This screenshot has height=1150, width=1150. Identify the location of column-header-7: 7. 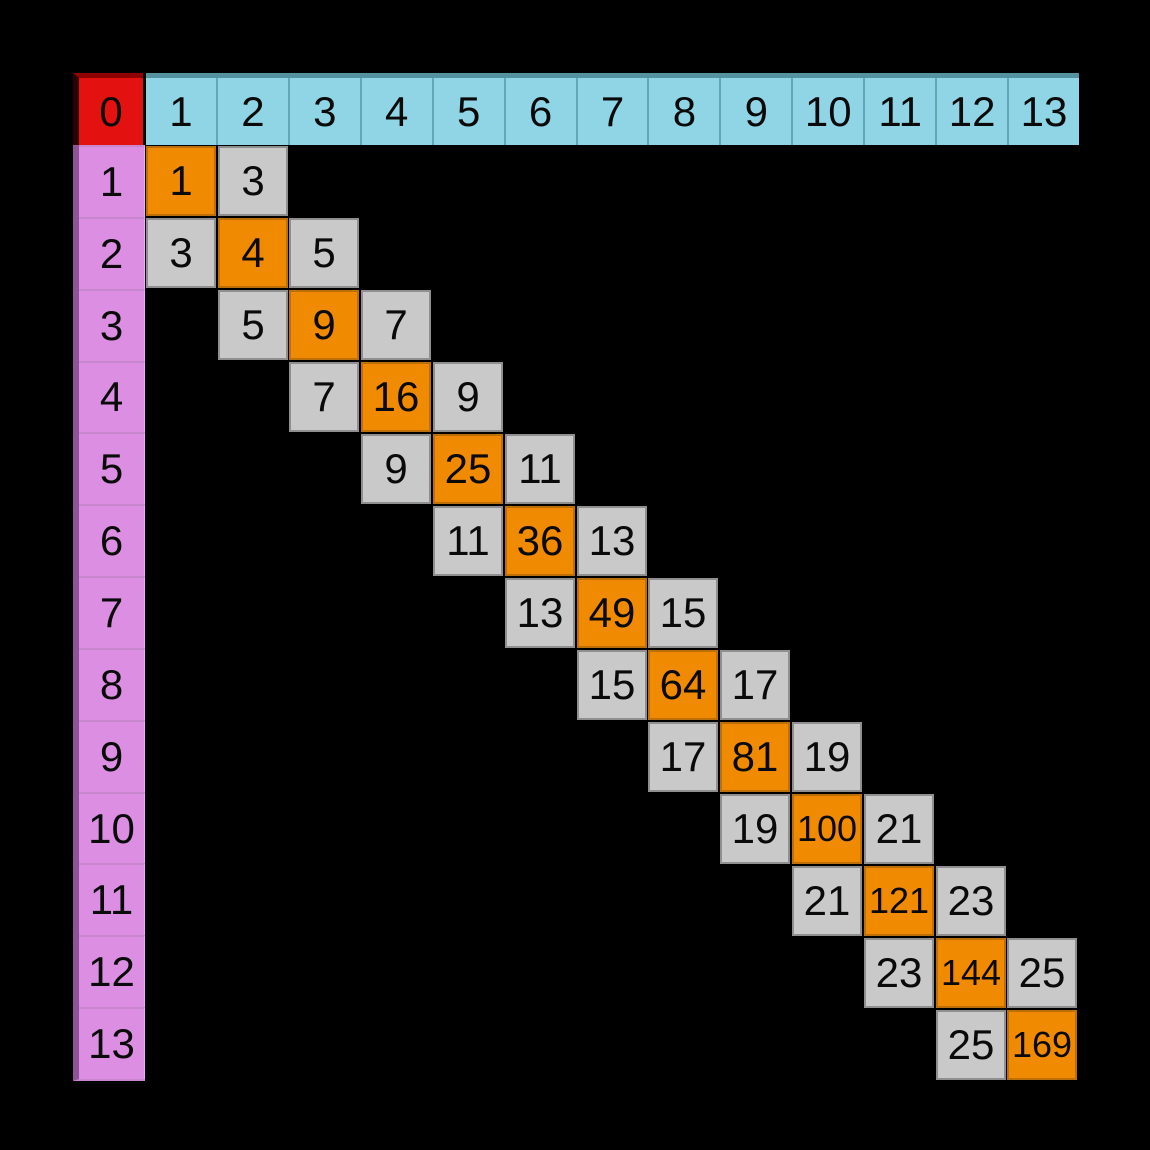
(611, 111).